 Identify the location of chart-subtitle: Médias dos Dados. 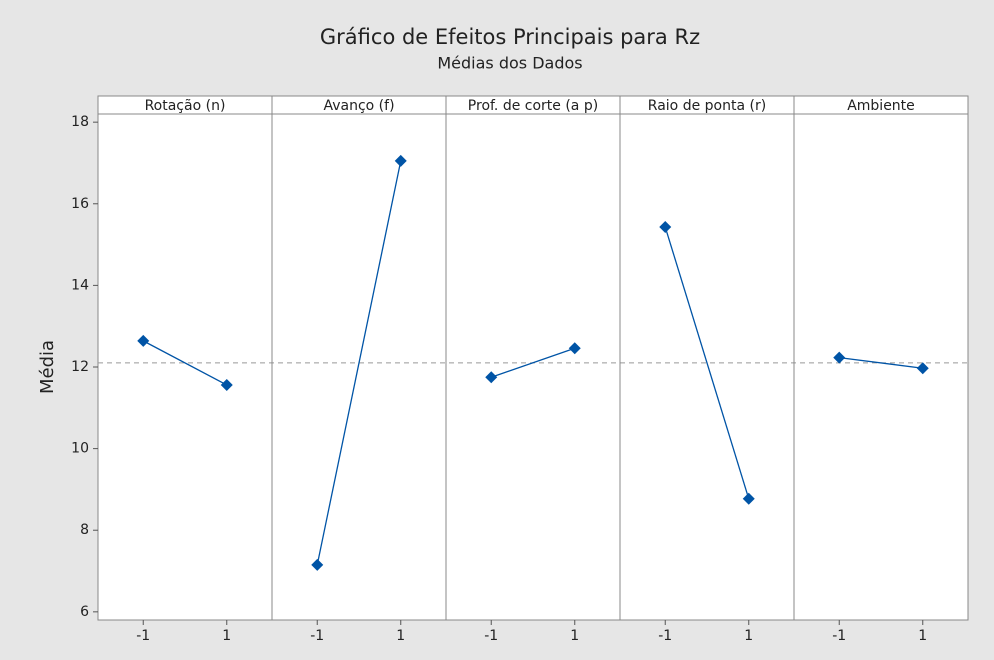
(509, 63).